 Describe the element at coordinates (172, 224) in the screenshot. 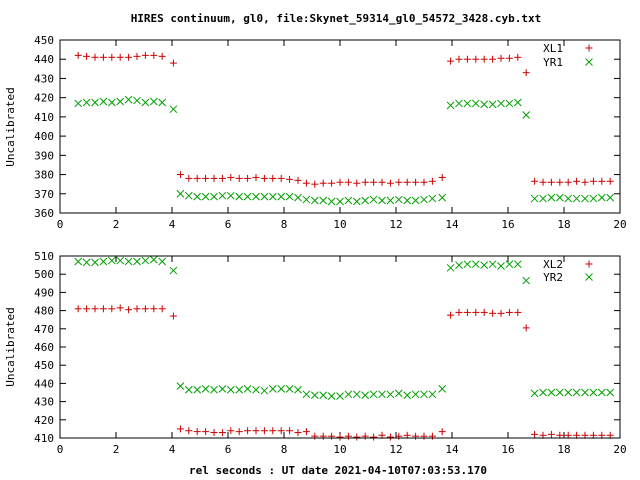

I see `x-tick-label: 4` at that location.